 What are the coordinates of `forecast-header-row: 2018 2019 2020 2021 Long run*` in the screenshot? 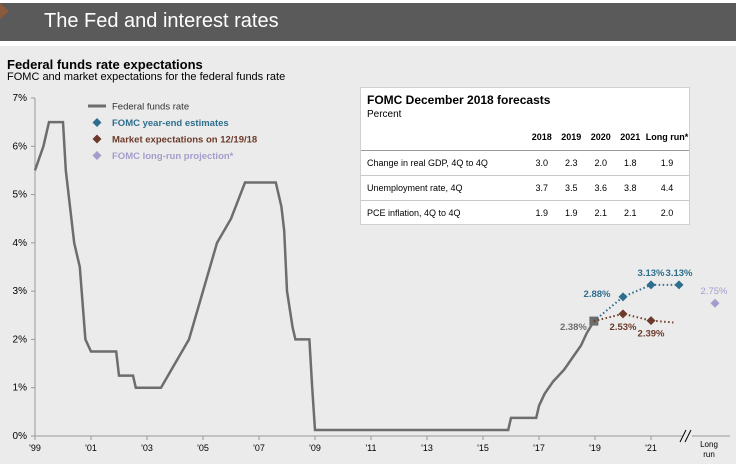 It's located at (525, 137).